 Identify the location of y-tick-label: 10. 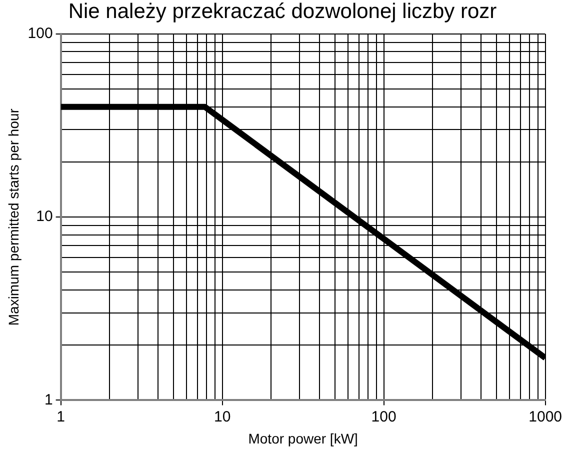
(44, 217).